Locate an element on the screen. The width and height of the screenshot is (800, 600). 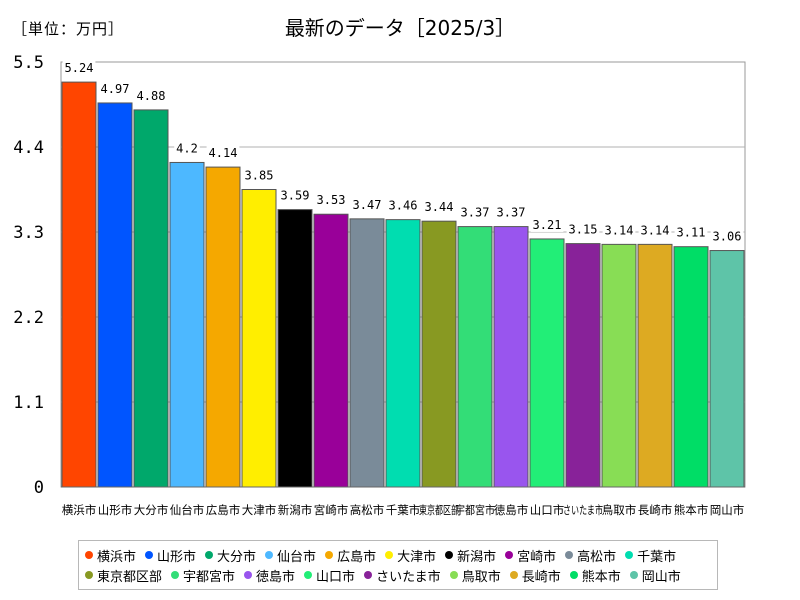
data-label: 4.97 is located at coordinates (115, 89).